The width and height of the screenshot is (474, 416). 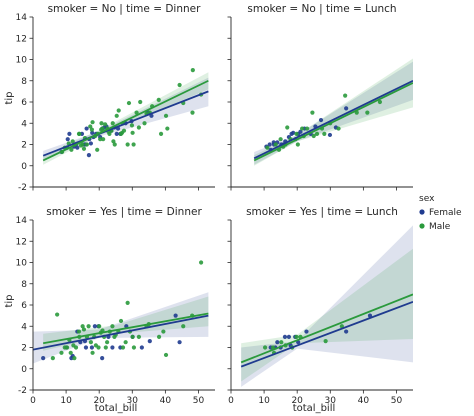 What do you see at coordinates (422, 226) in the screenshot?
I see `legend-marker-male` at bounding box center [422, 226].